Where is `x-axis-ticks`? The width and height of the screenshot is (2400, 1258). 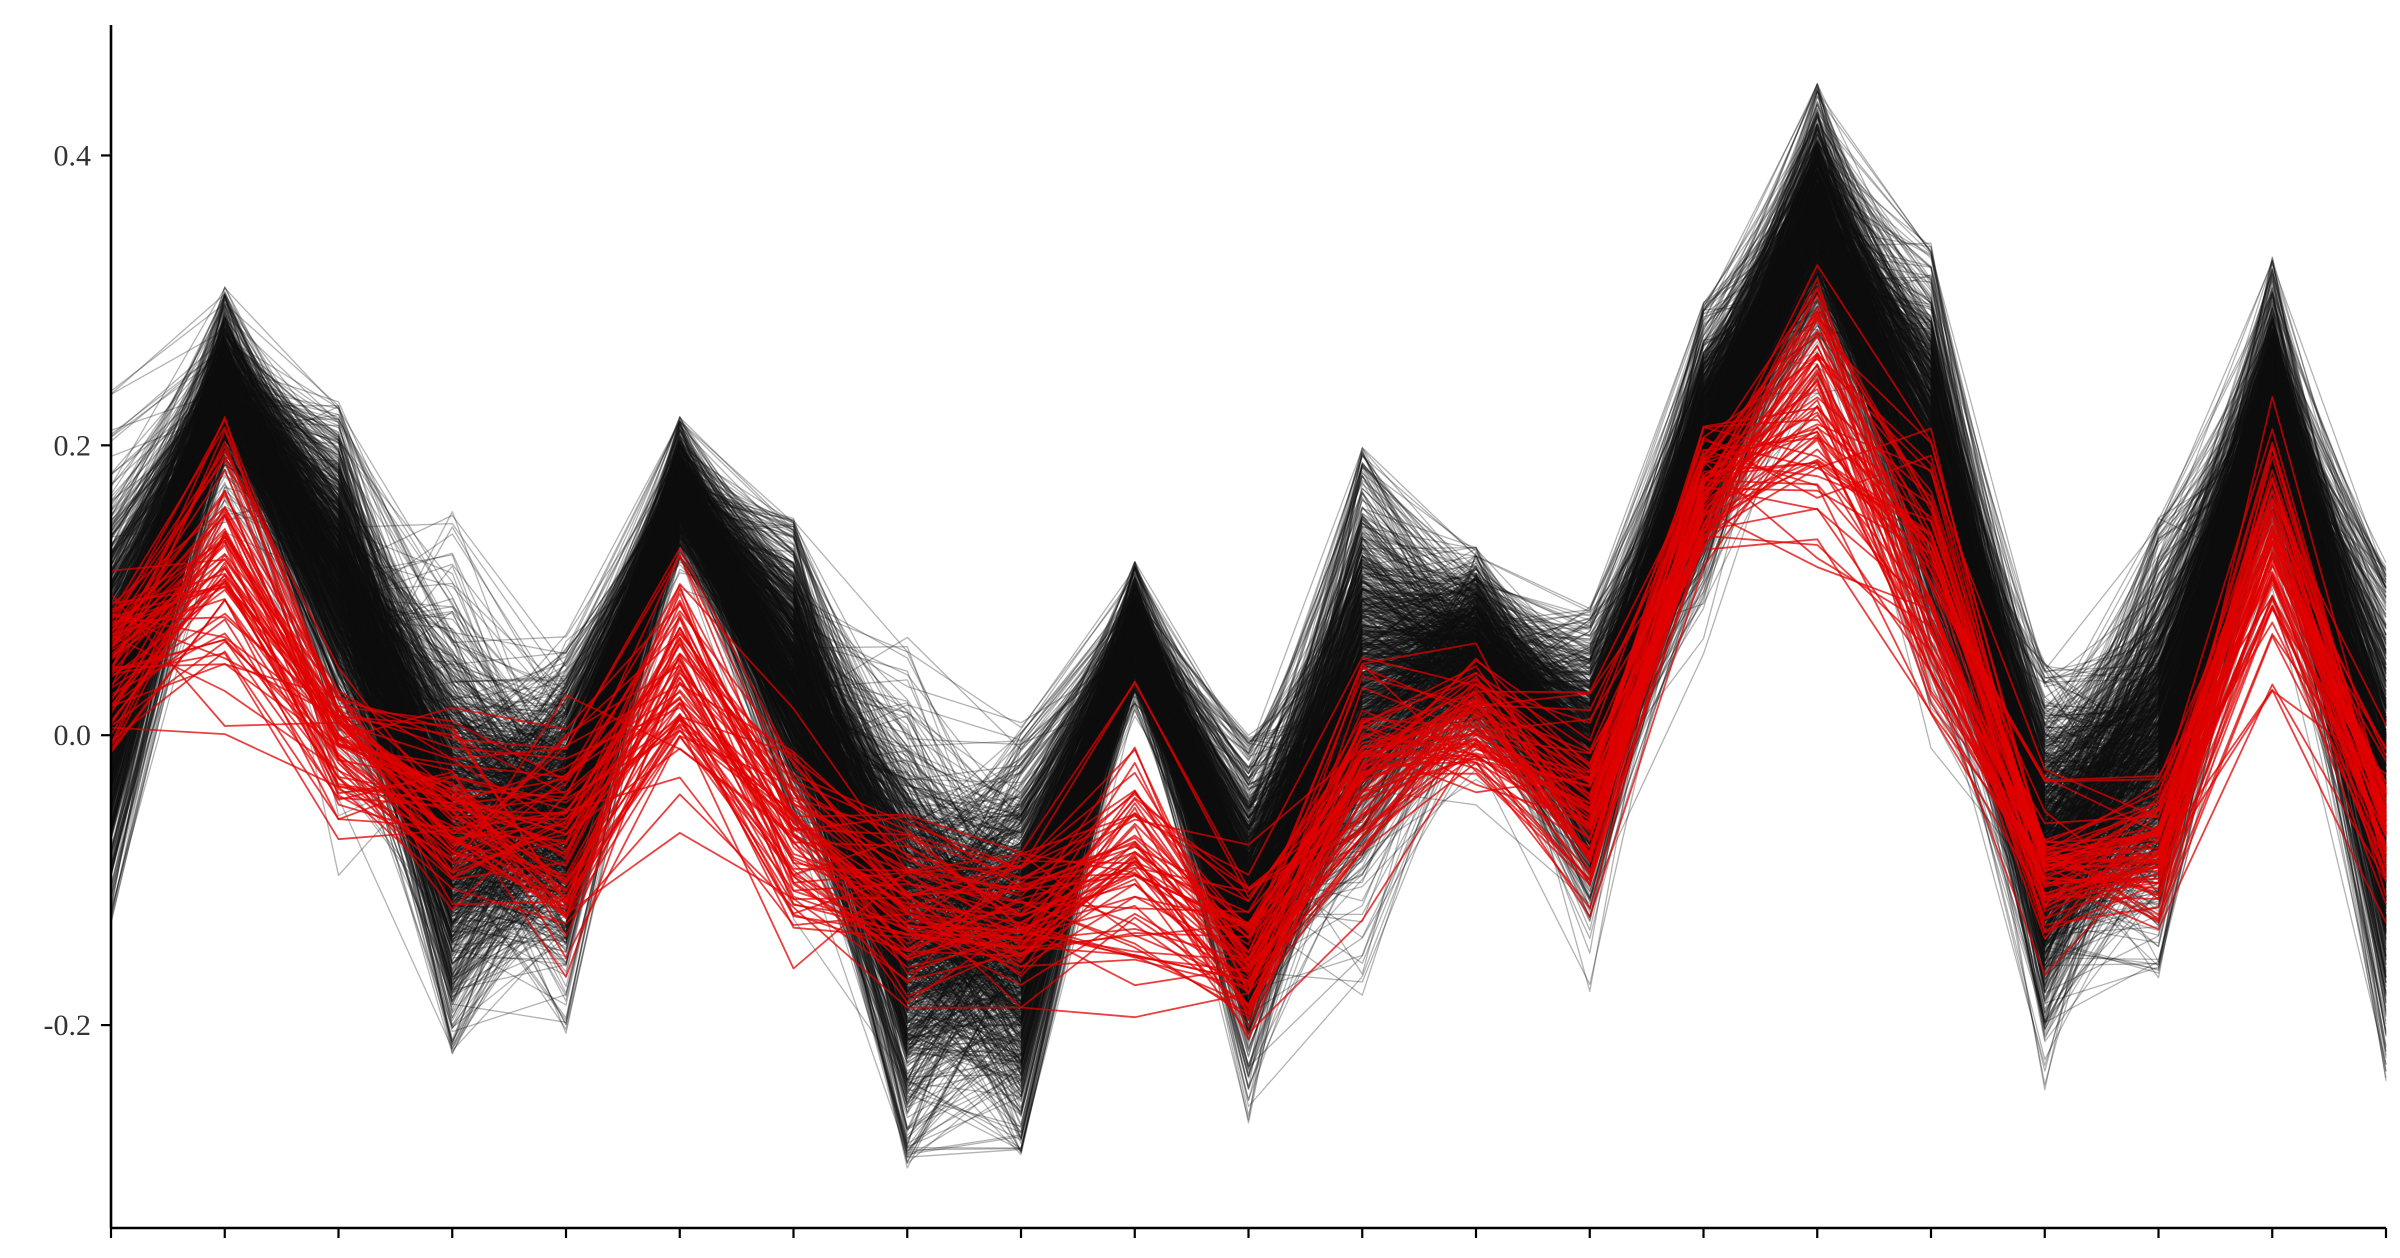
x-axis-ticks is located at coordinates (1248, 1233).